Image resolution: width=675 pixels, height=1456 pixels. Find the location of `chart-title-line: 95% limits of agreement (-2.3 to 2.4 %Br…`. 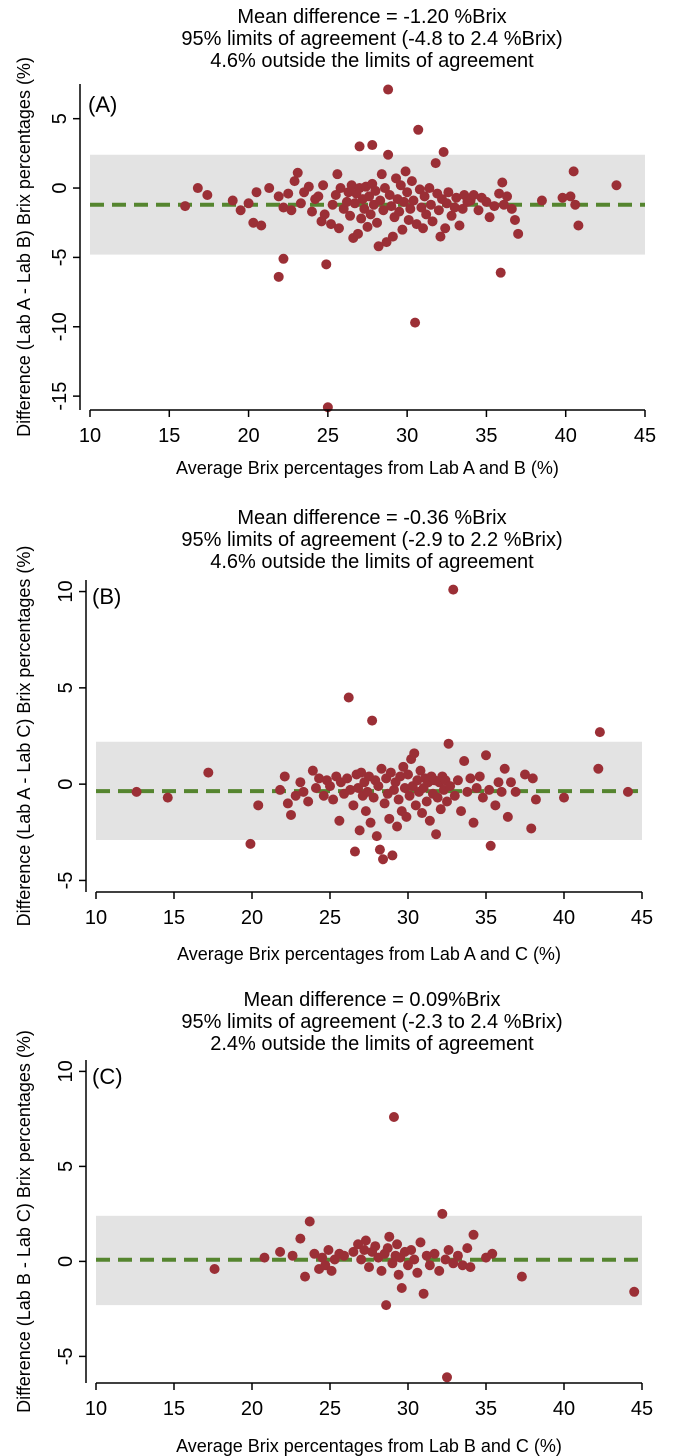

chart-title-line: 95% limits of agreement (-2.3 to 2.4 %Br… is located at coordinates (371, 1022).